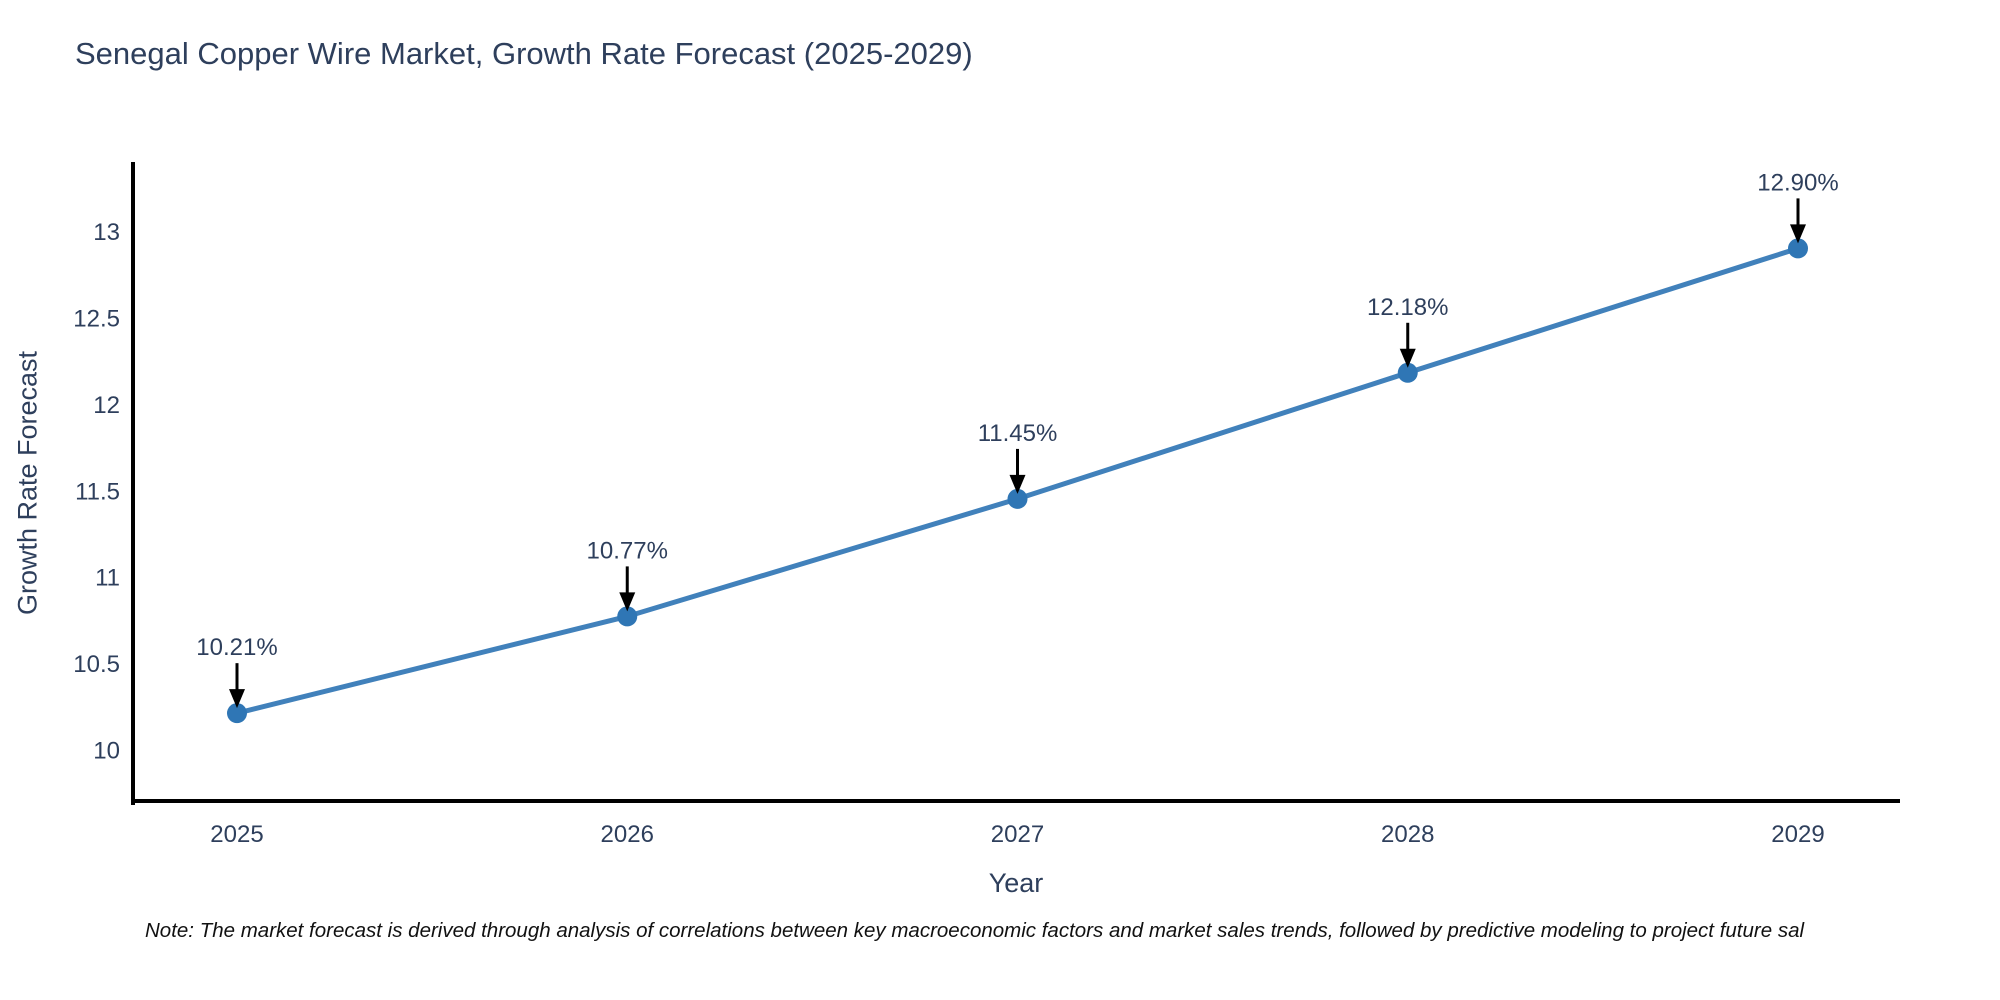 Image resolution: width=2000 pixels, height=1000 pixels. I want to click on x-tick-label: 2027, so click(1017, 834).